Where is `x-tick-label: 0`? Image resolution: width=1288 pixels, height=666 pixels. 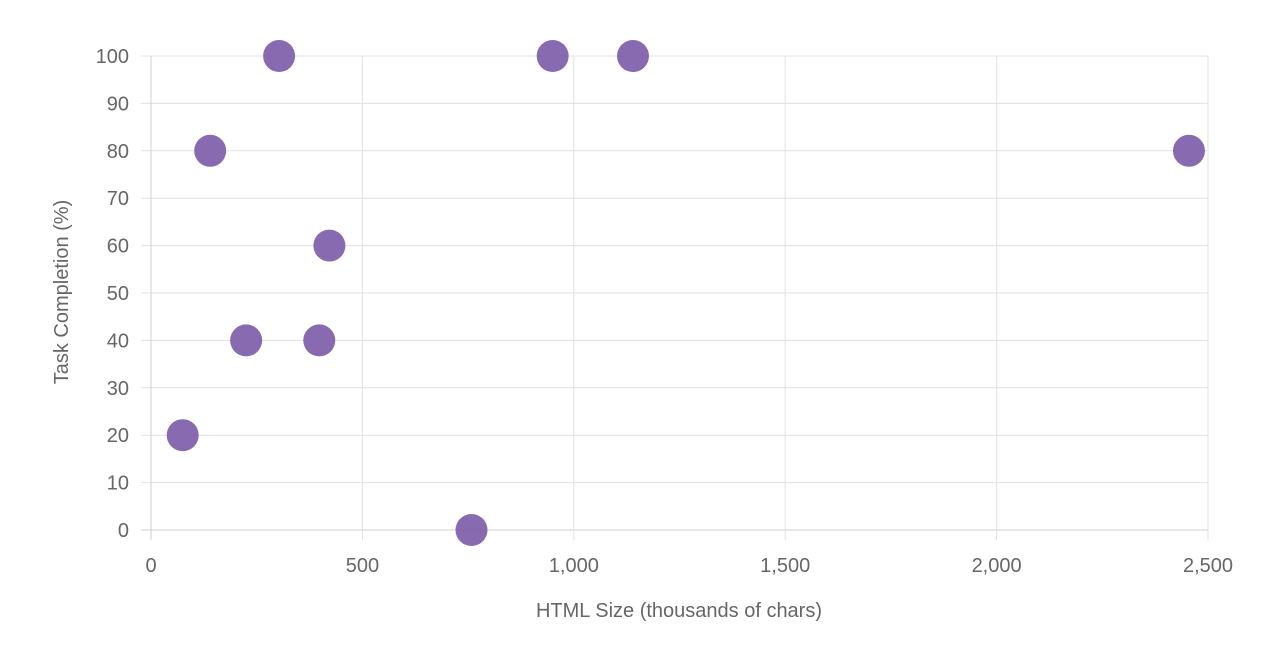 x-tick-label: 0 is located at coordinates (150, 566).